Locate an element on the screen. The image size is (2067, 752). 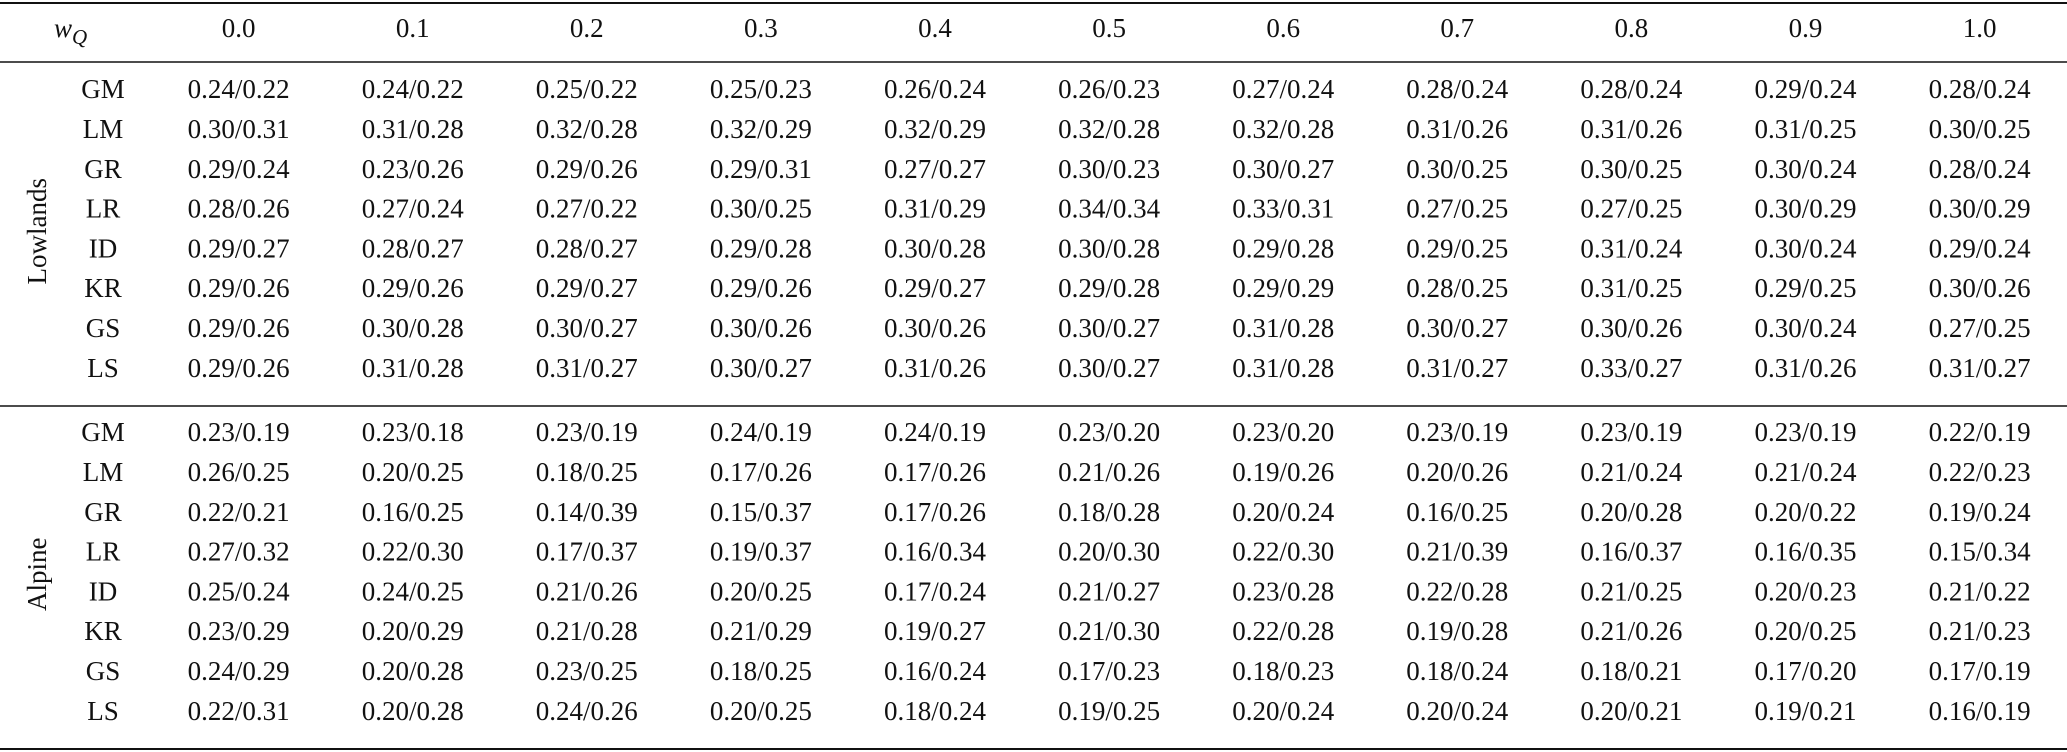
cell: 0.21/0.29 is located at coordinates (761, 631).